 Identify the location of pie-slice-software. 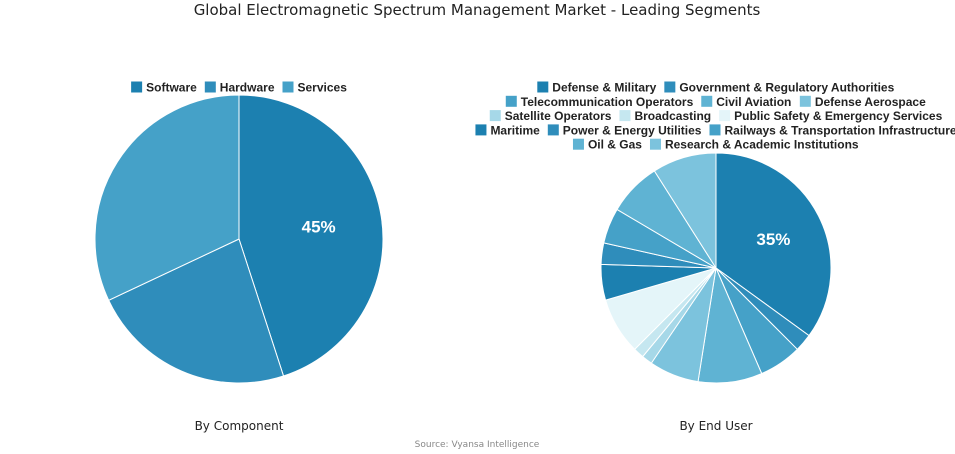
(311, 235).